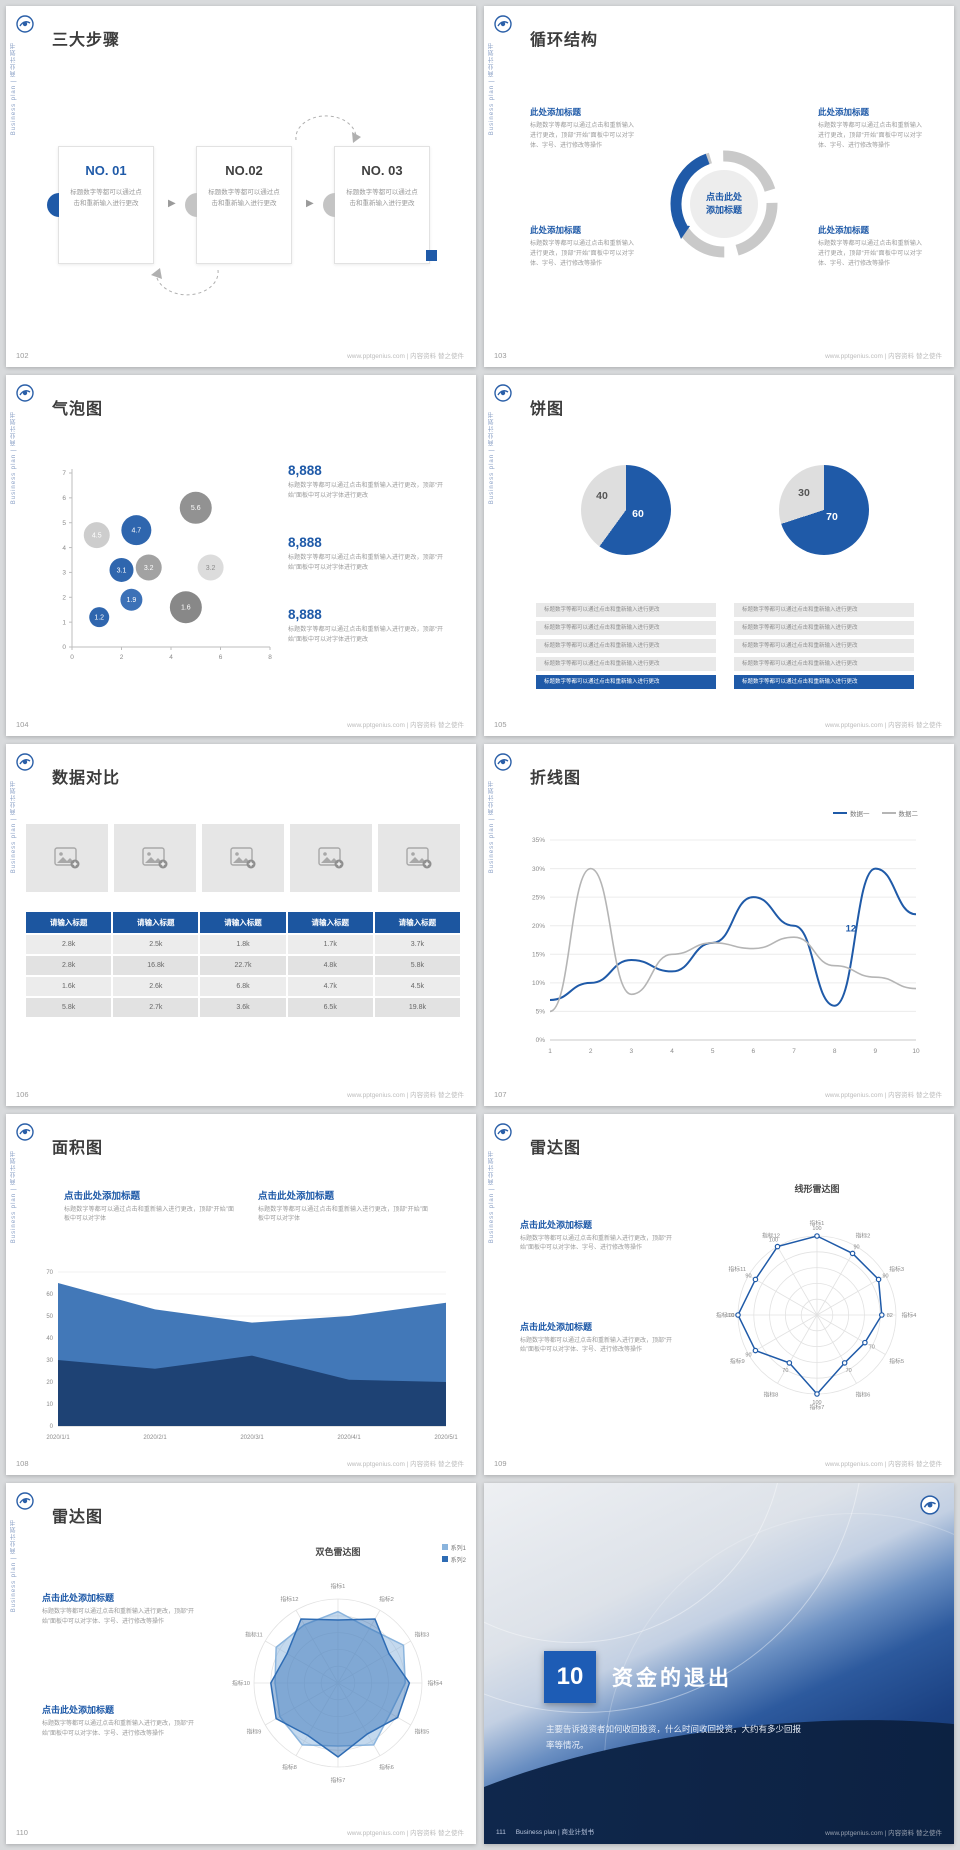 This screenshot has height=1850, width=960. What do you see at coordinates (132, 600) in the screenshot?
I see `chart-text: 1.9` at bounding box center [132, 600].